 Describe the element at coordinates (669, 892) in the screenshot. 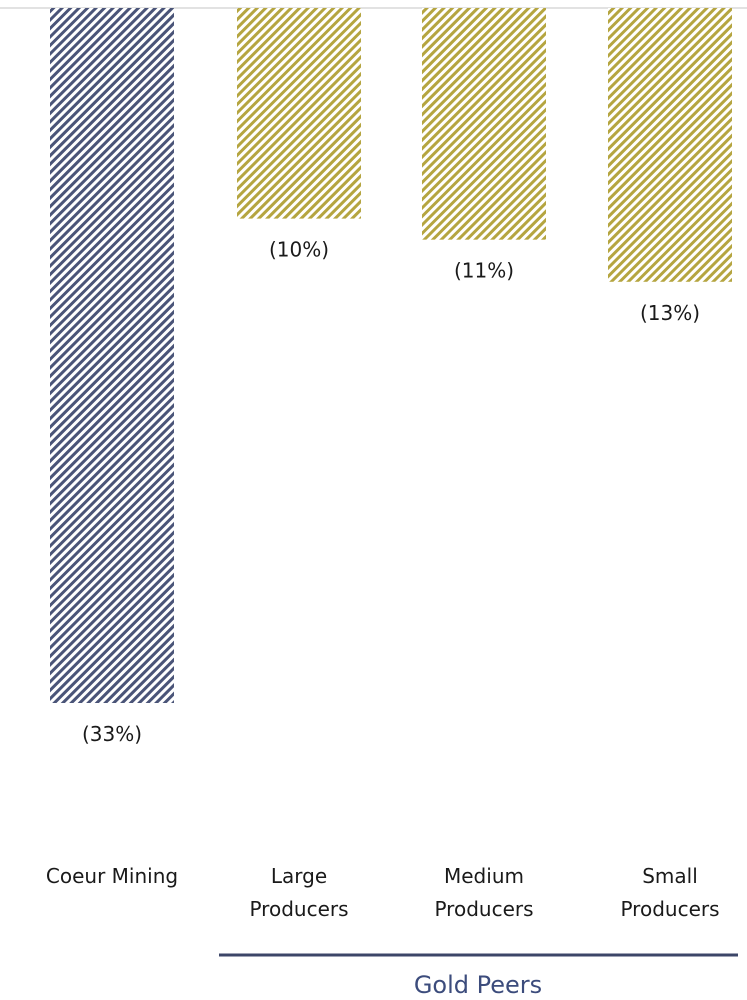

I see `category-label: Small Producers` at that location.